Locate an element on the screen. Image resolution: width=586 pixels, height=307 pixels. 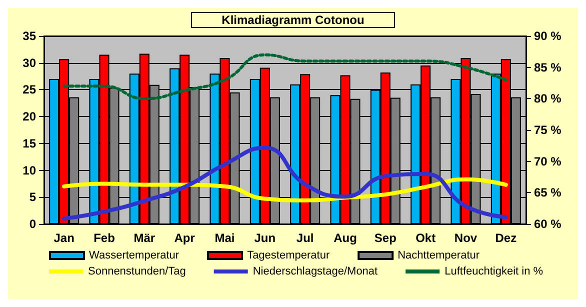
chart-title: Klimadiagramm Cotonou is located at coordinates (293, 20).